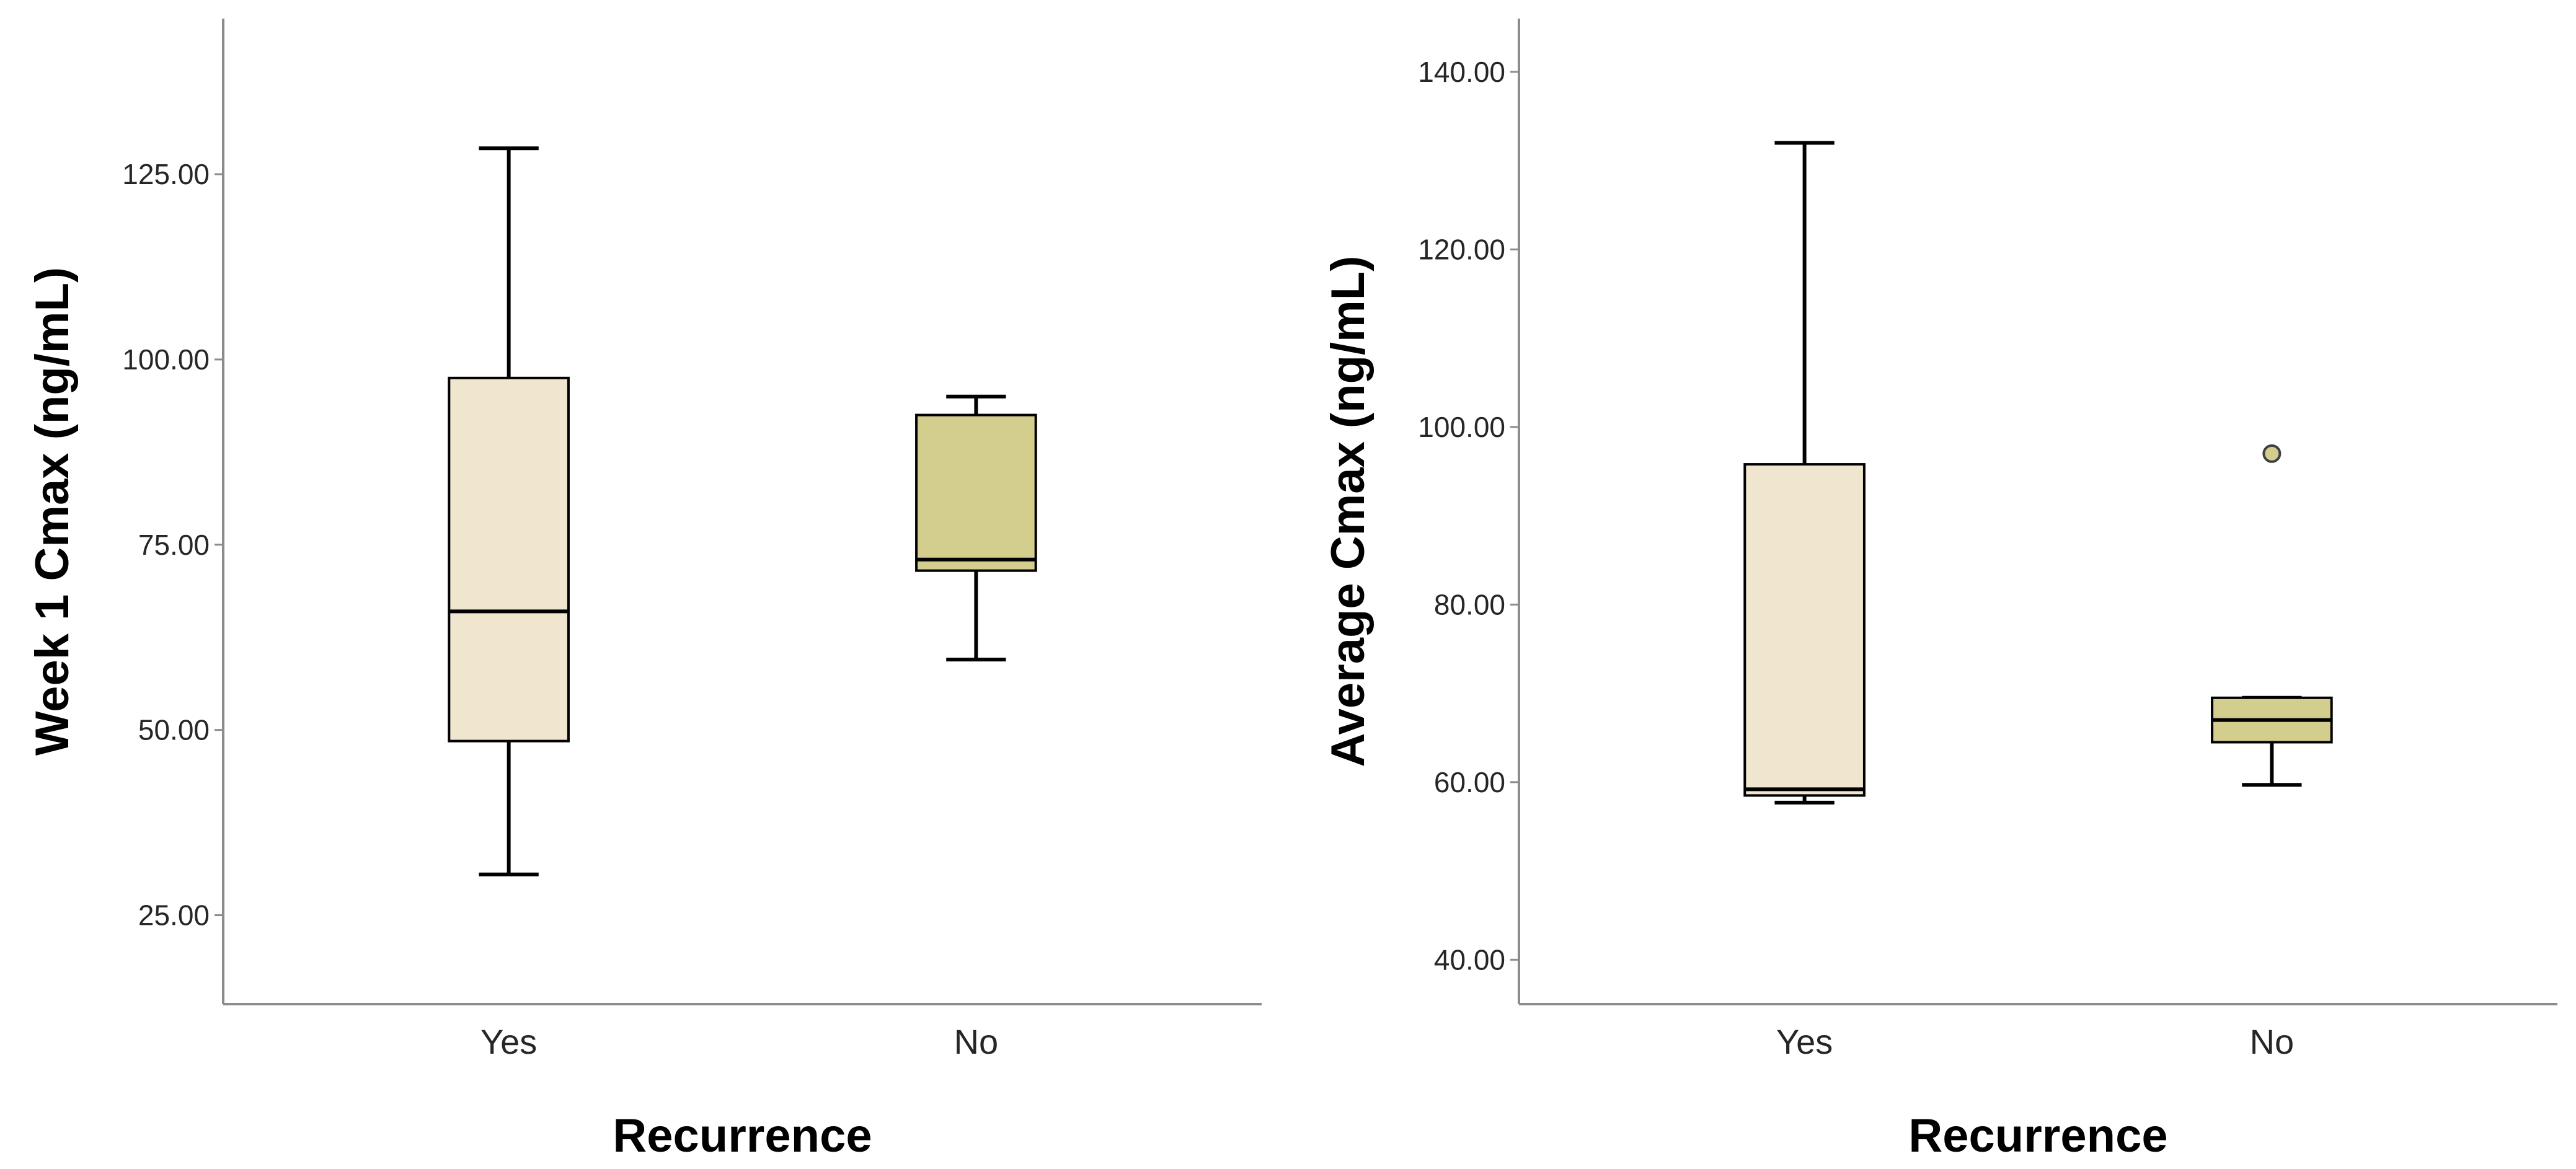  I want to click on y-tick-label: 80.00, so click(1469, 604).